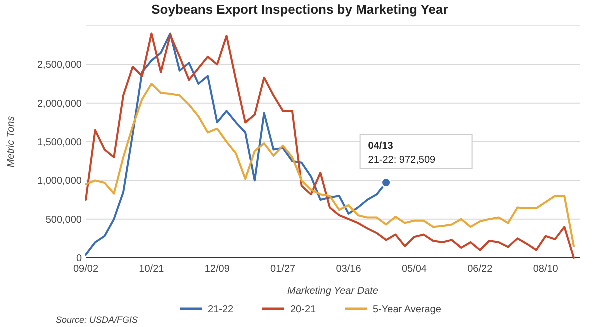 This screenshot has height=327, width=600. What do you see at coordinates (349, 269) in the screenshot?
I see `x-tick-label: 03/16` at bounding box center [349, 269].